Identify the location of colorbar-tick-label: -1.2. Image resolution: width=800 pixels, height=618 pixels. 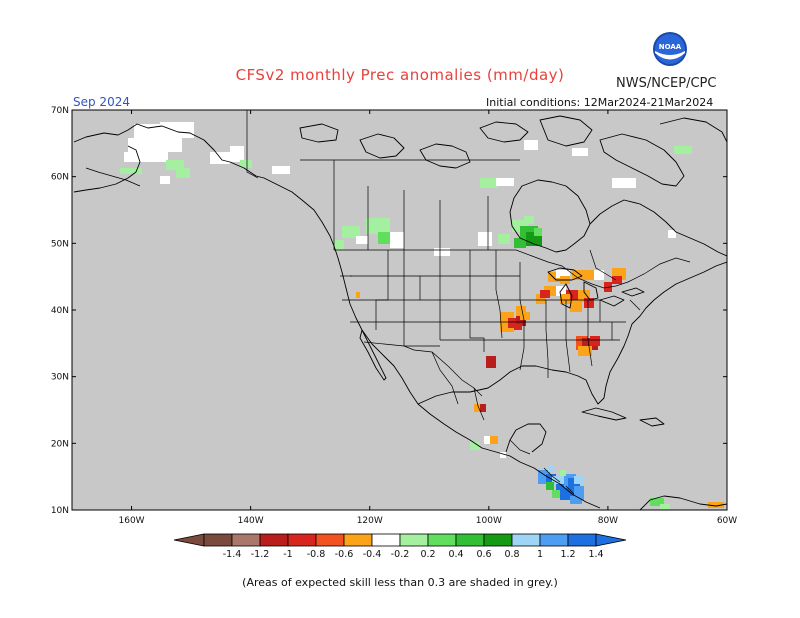
(260, 554).